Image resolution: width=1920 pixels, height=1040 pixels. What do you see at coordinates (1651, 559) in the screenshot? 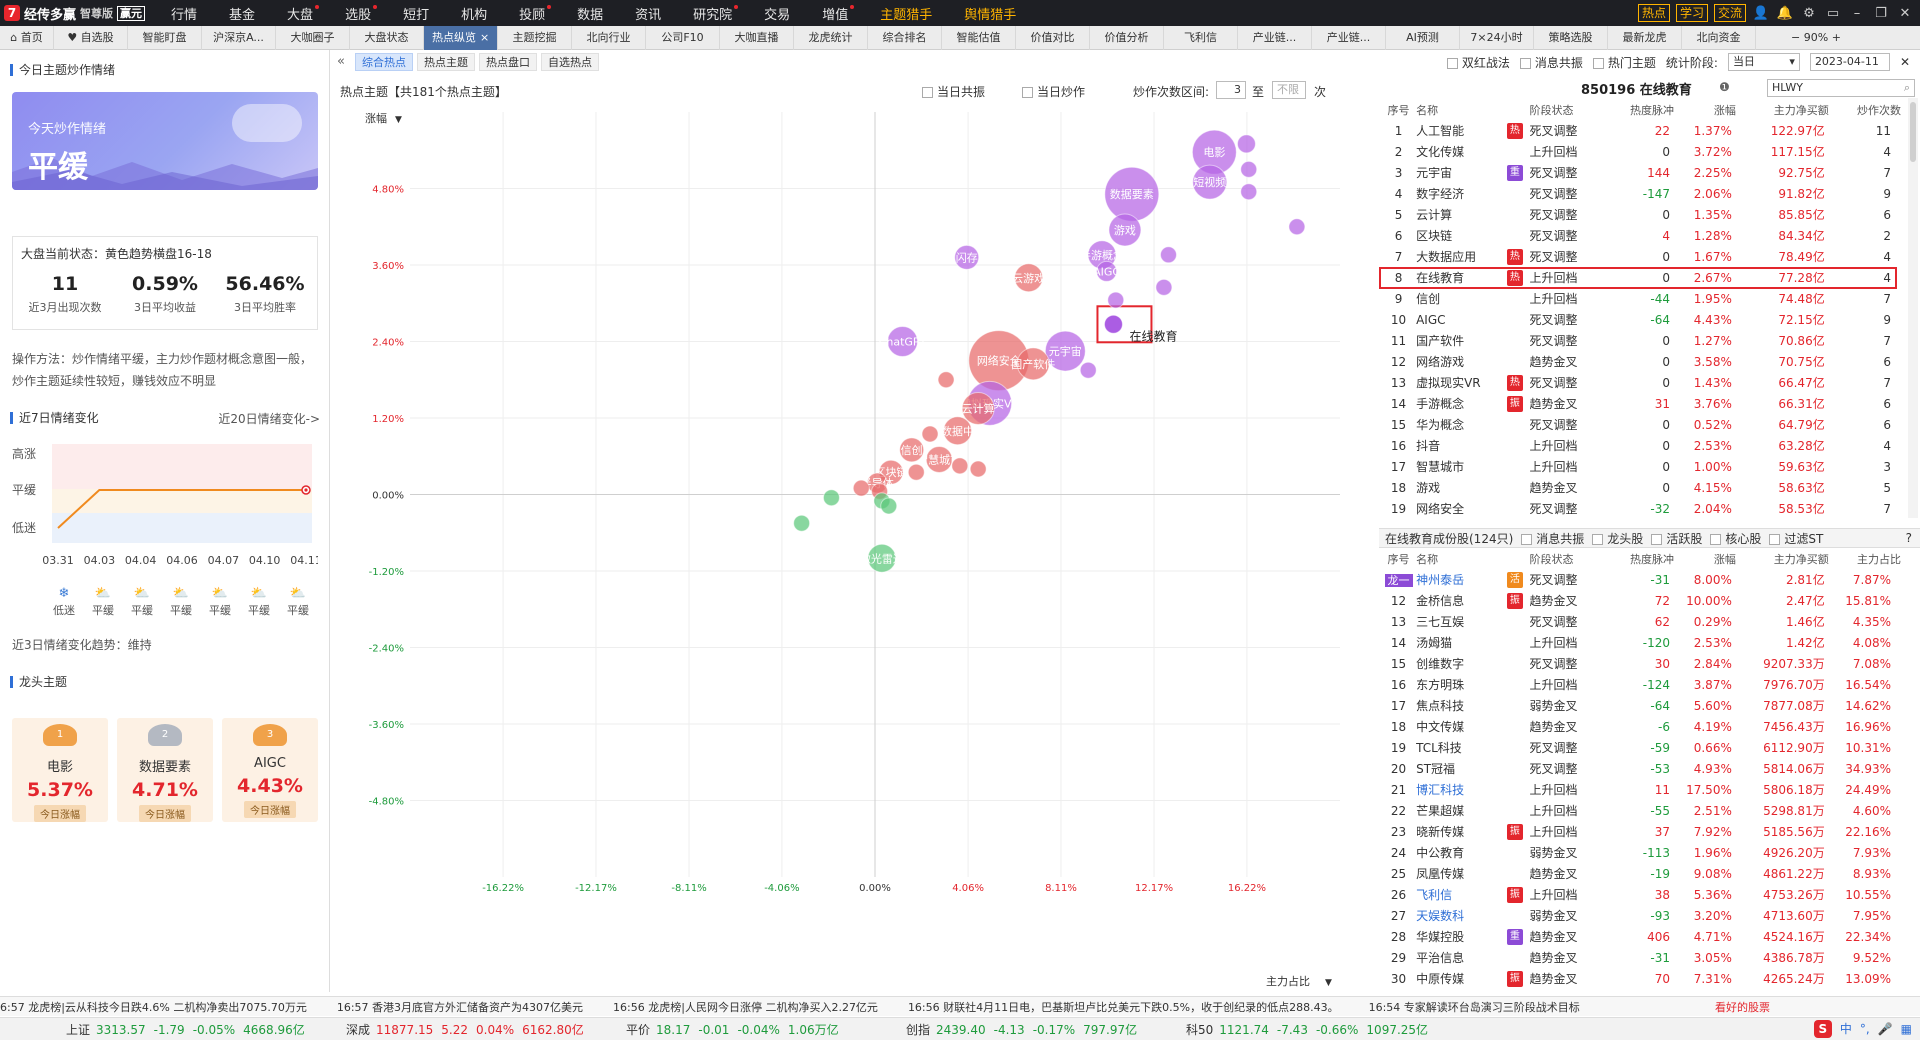
I see `column-header: 热度脉冲` at bounding box center [1651, 559].